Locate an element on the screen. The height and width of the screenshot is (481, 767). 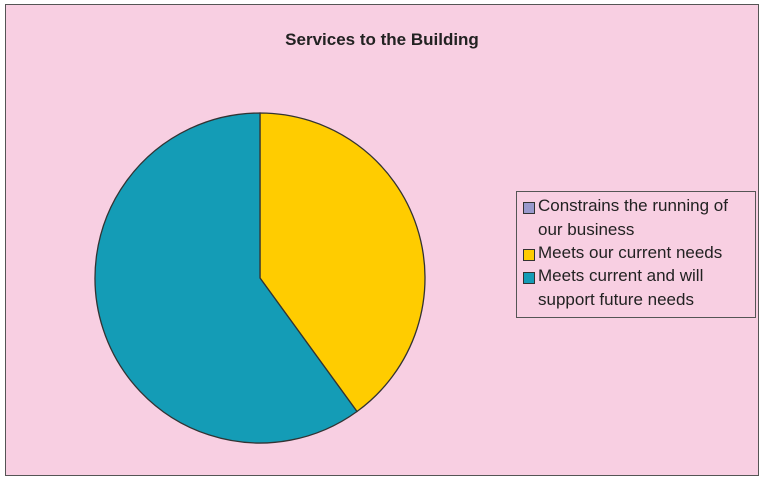
legend-label: Meets our current needs is located at coordinates (630, 252).